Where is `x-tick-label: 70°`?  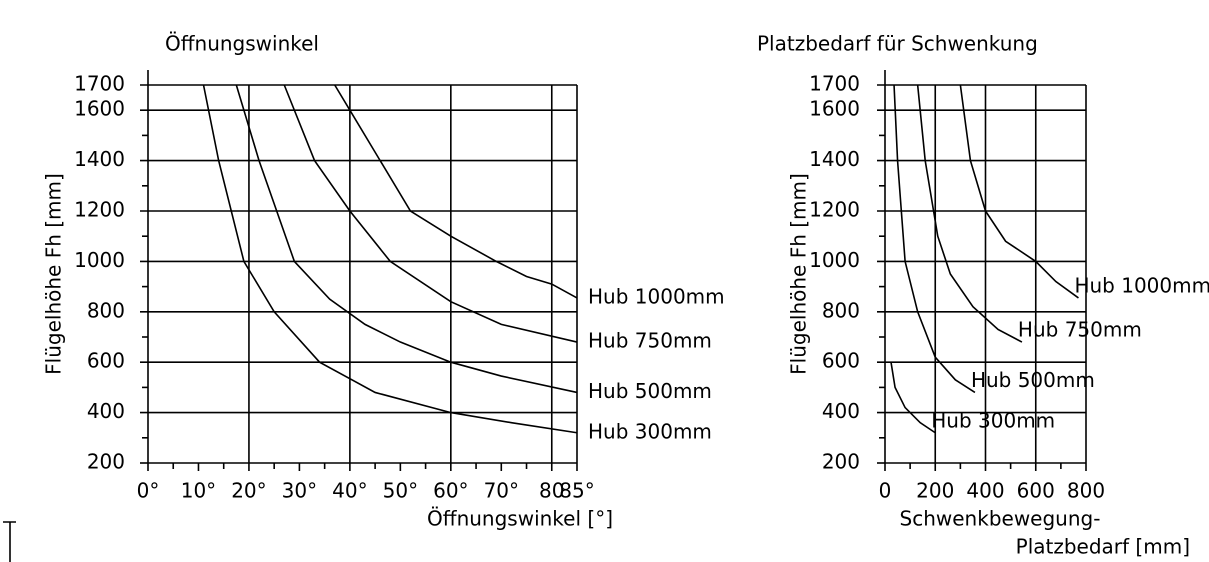 x-tick-label: 70° is located at coordinates (501, 491).